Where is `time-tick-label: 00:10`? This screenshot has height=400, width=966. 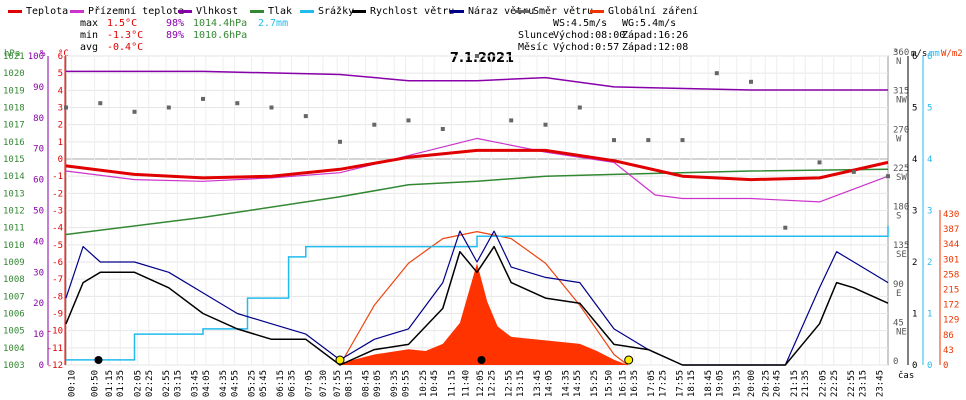
time-tick-label: 00:10 is located at coordinates (73, 383).